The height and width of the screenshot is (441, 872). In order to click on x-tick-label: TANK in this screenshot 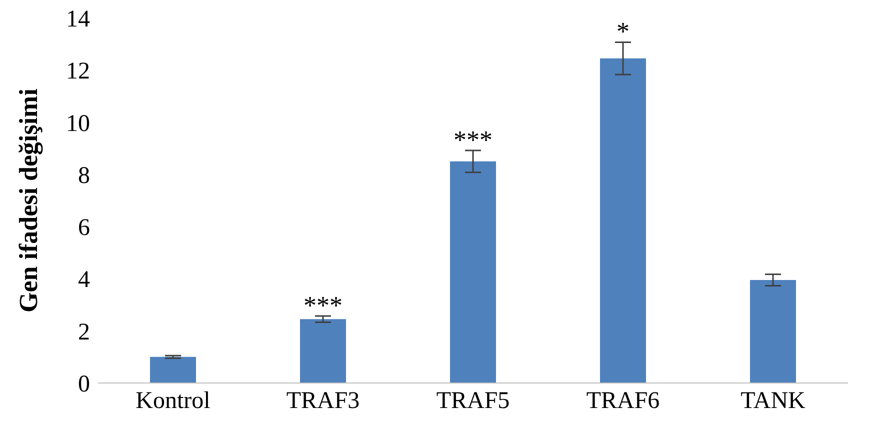, I will do `click(773, 401)`.